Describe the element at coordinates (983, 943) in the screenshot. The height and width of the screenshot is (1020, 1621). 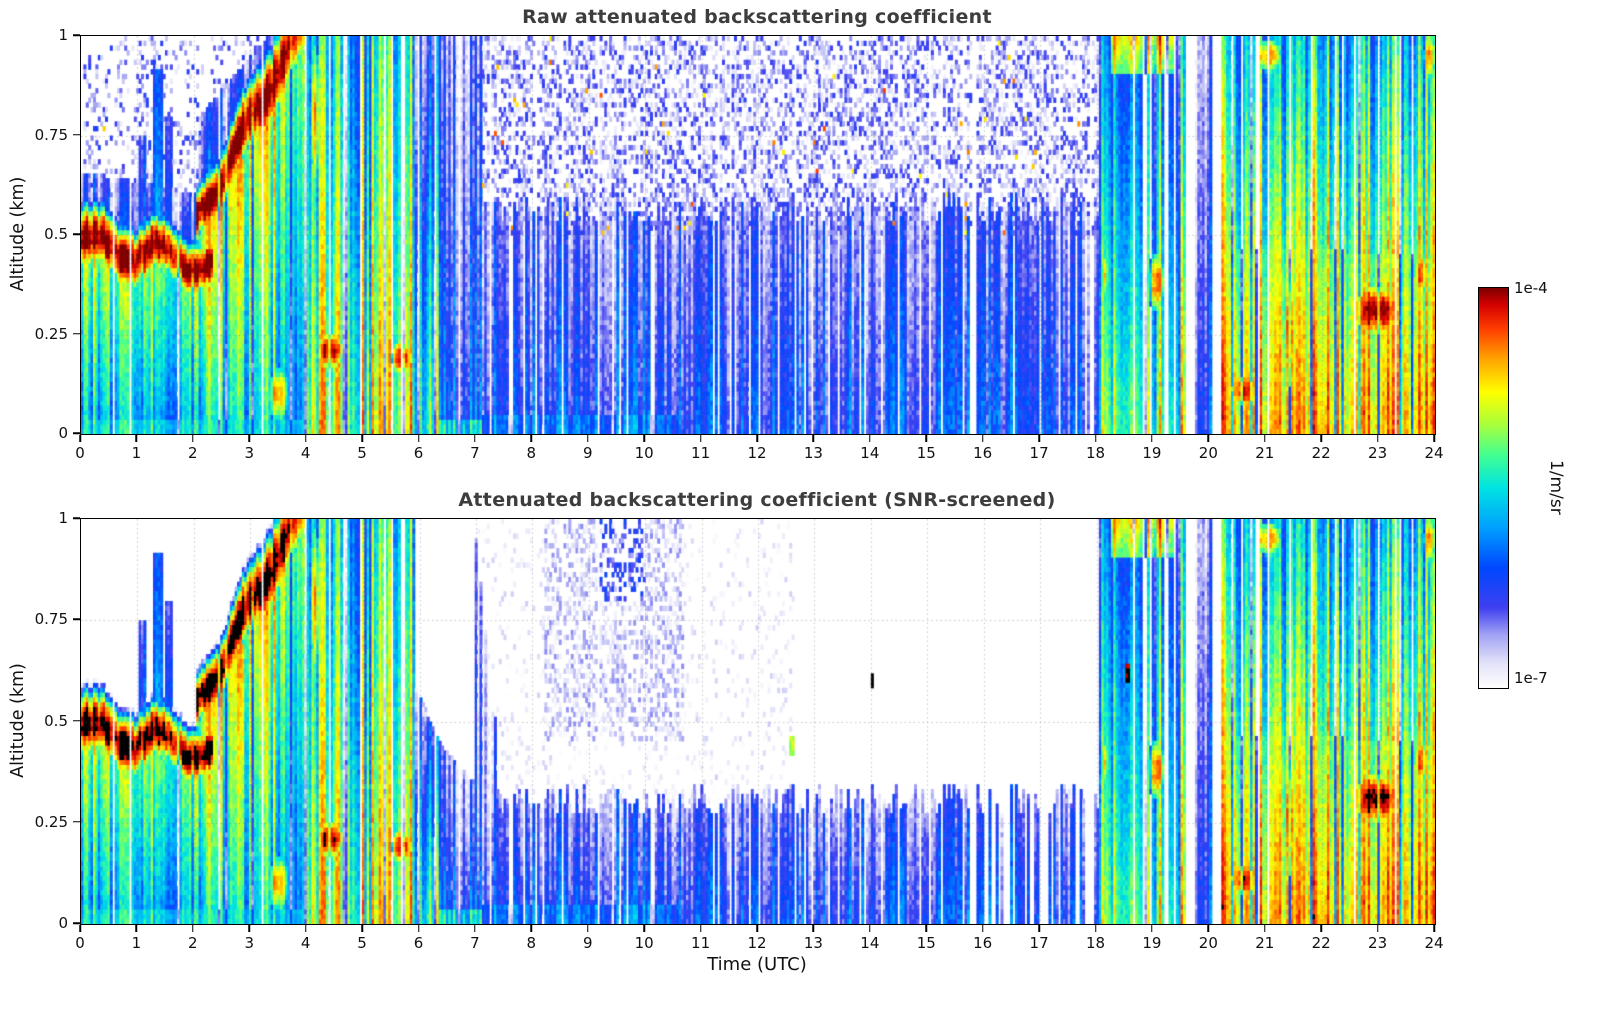
I see `x-tick-label: 16` at that location.